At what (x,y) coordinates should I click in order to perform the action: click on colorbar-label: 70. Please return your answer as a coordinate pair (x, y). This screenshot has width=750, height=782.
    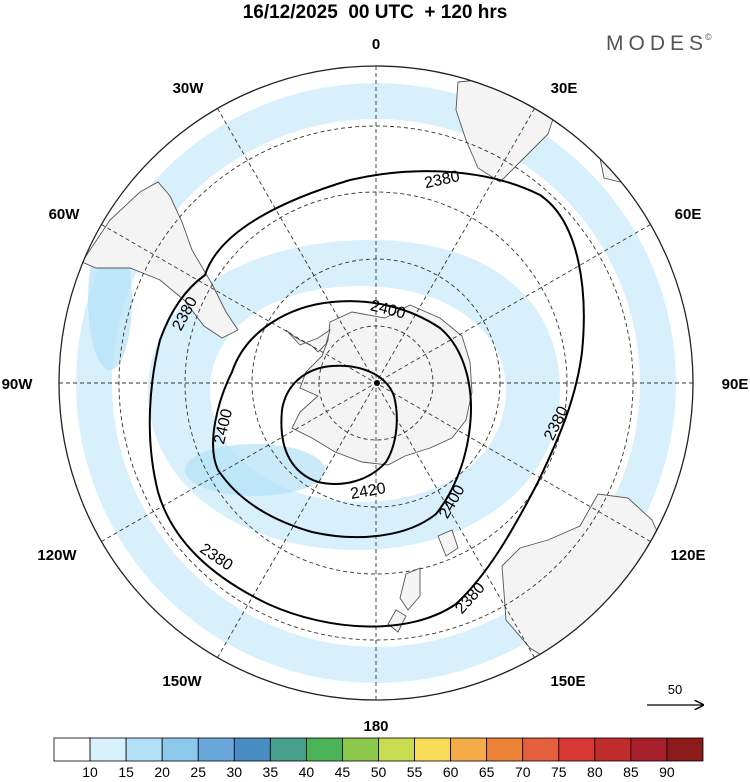
    Looking at the image, I should click on (523, 772).